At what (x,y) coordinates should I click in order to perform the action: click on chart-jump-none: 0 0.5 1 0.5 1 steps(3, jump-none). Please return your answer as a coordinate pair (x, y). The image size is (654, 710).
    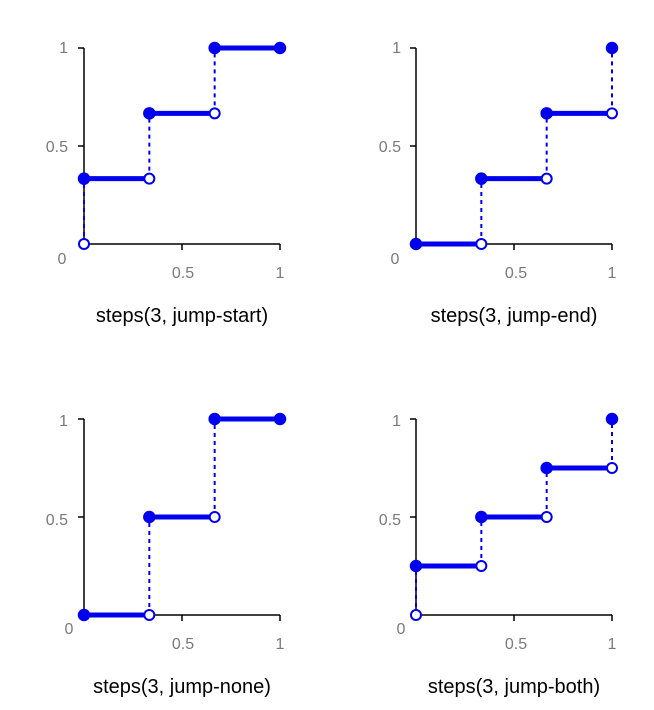
    Looking at the image, I should click on (166, 555).